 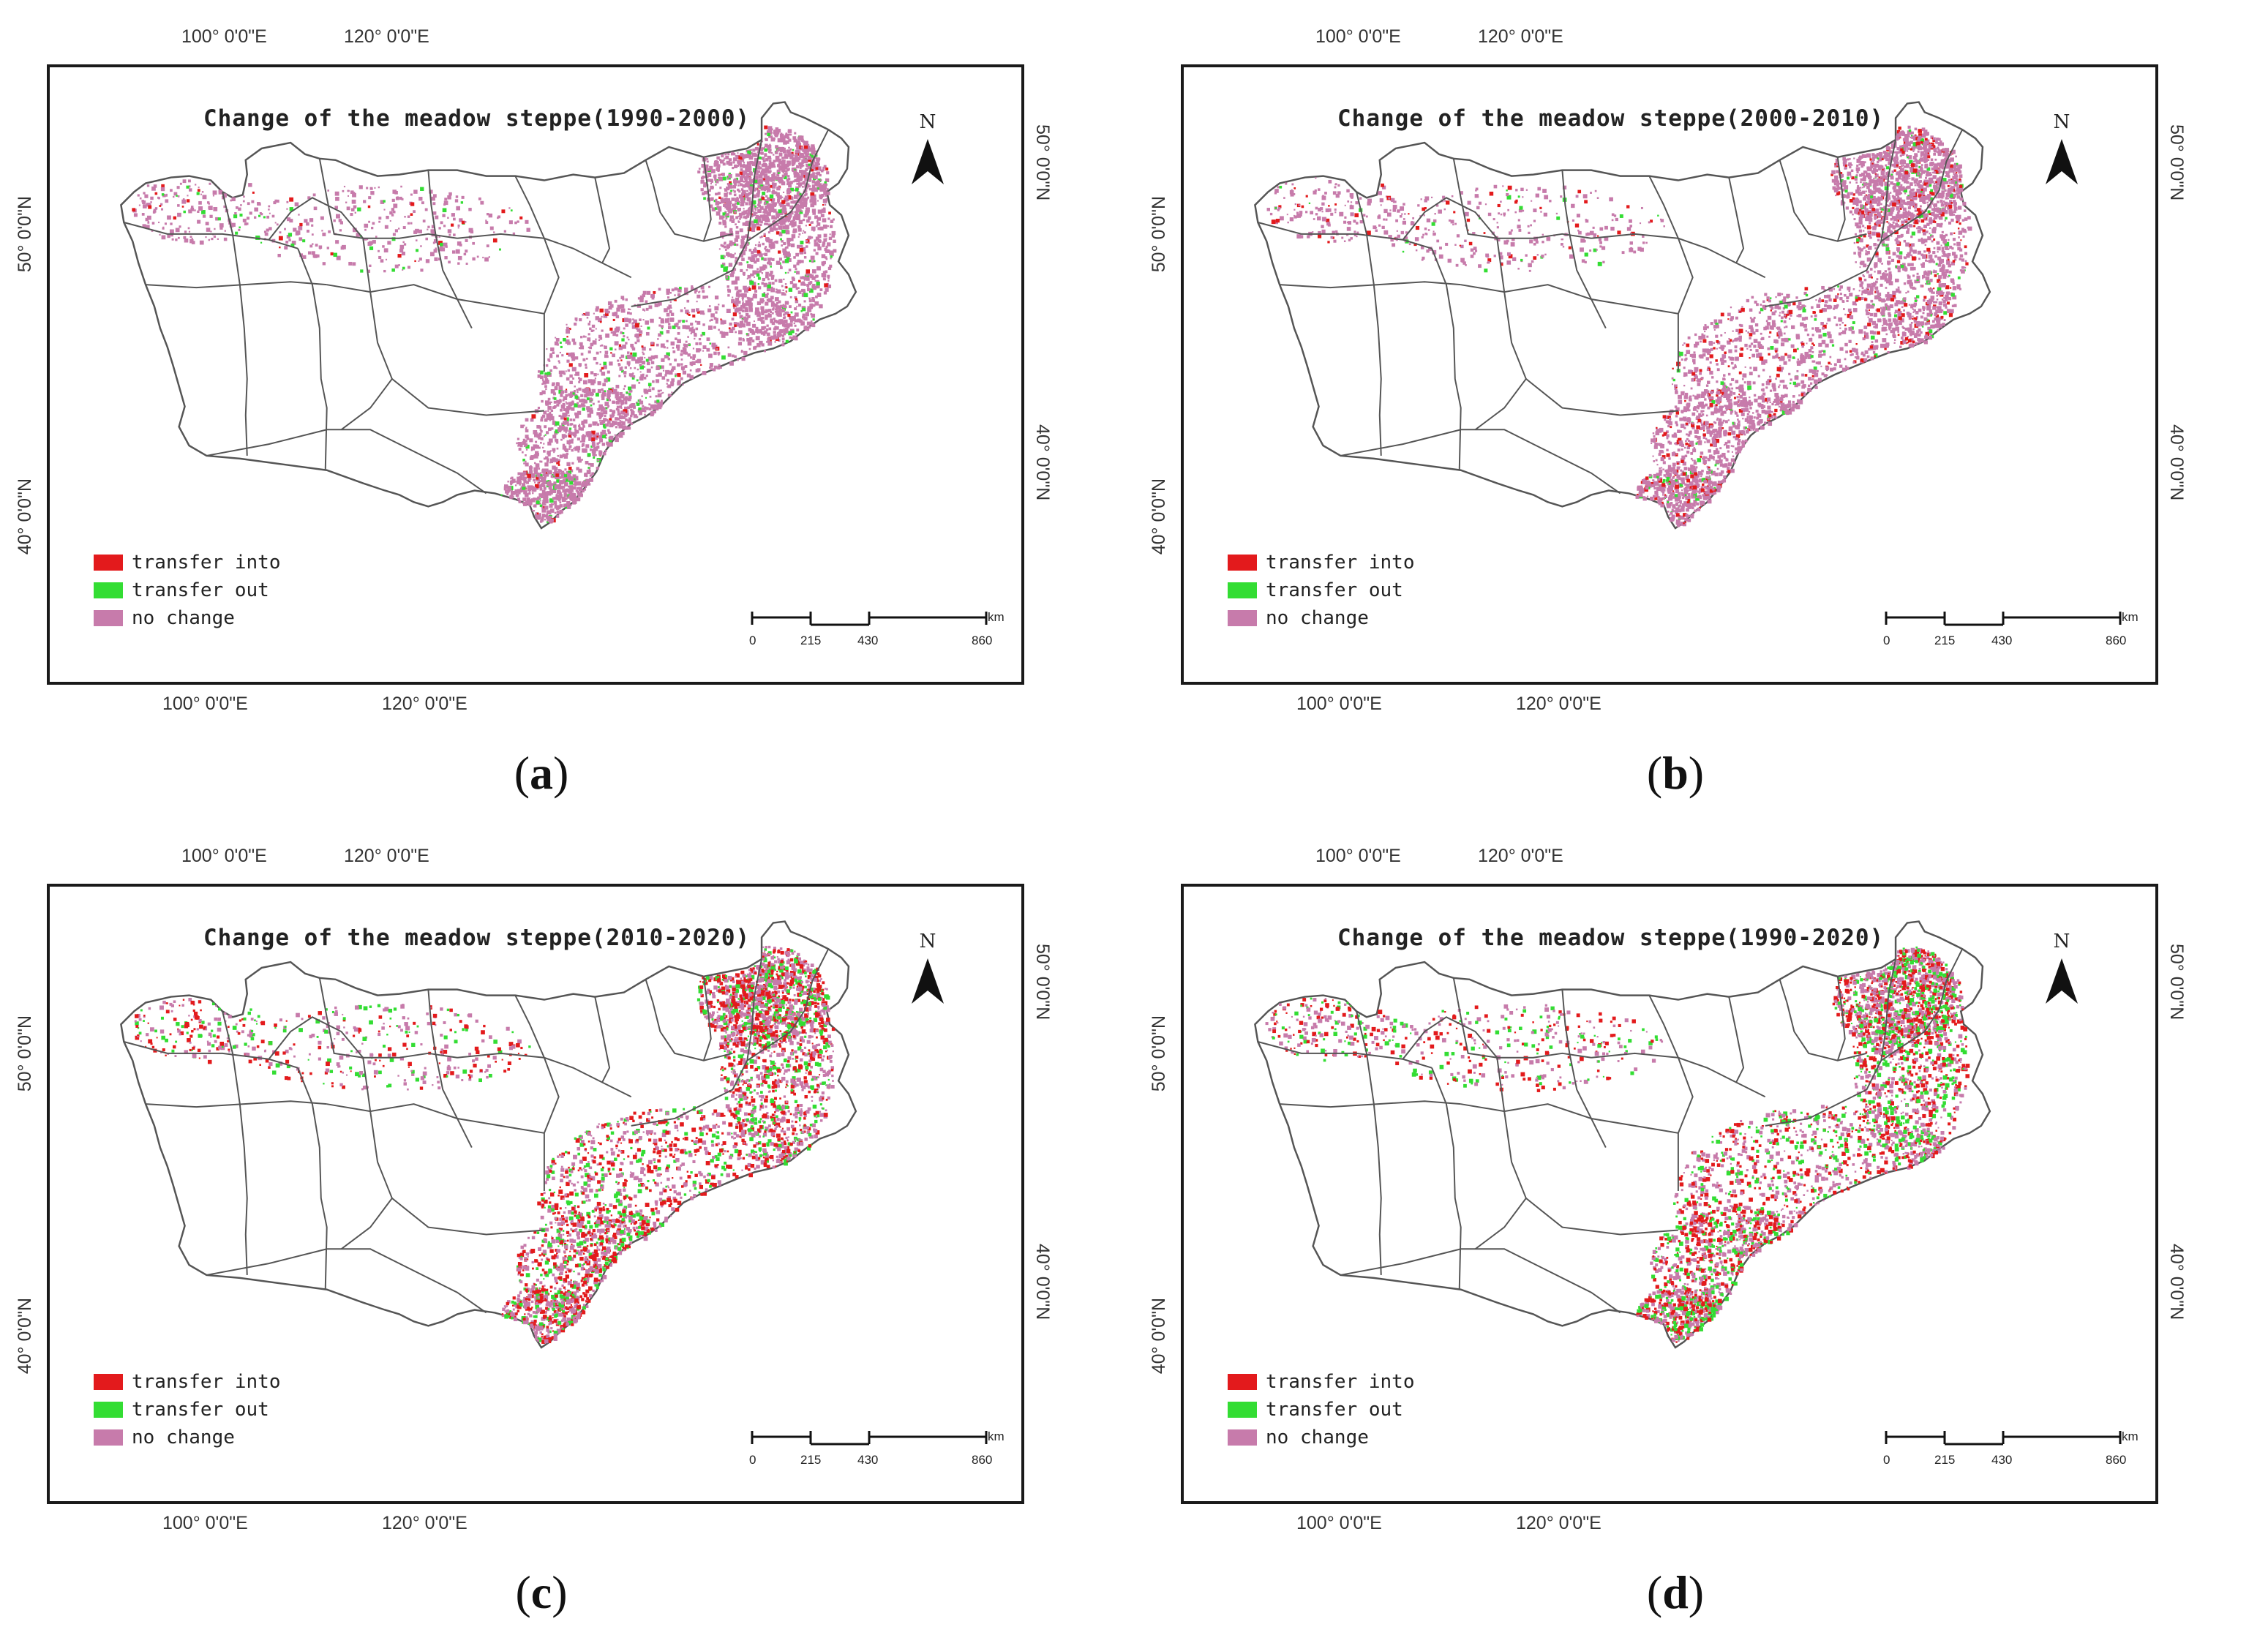 What do you see at coordinates (1159, 1053) in the screenshot?
I see `left-lat-label-50: 50° 0'0"N` at bounding box center [1159, 1053].